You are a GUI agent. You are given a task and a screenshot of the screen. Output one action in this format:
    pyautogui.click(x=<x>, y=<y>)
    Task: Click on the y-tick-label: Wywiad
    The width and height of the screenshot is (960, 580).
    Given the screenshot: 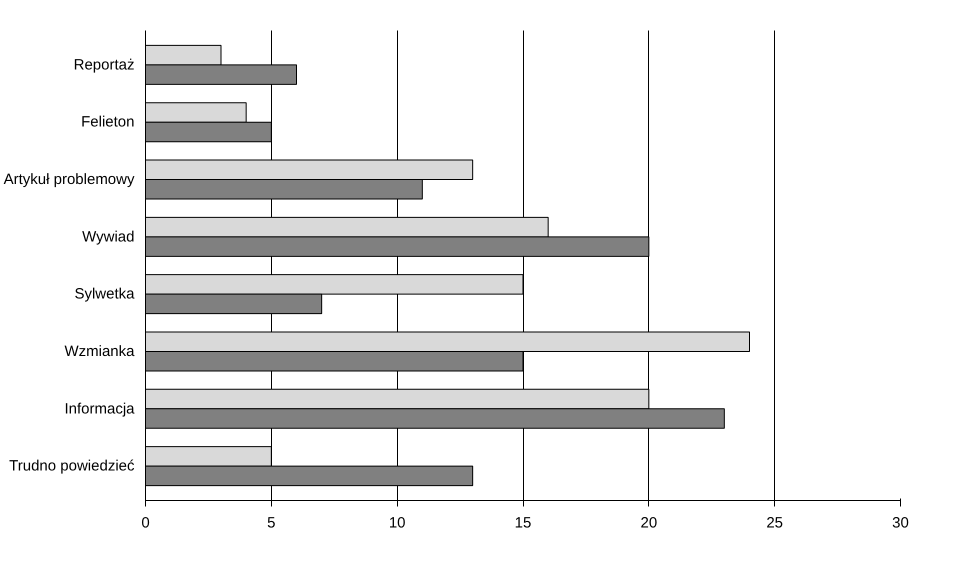 What is the action you would take?
    pyautogui.click(x=108, y=237)
    